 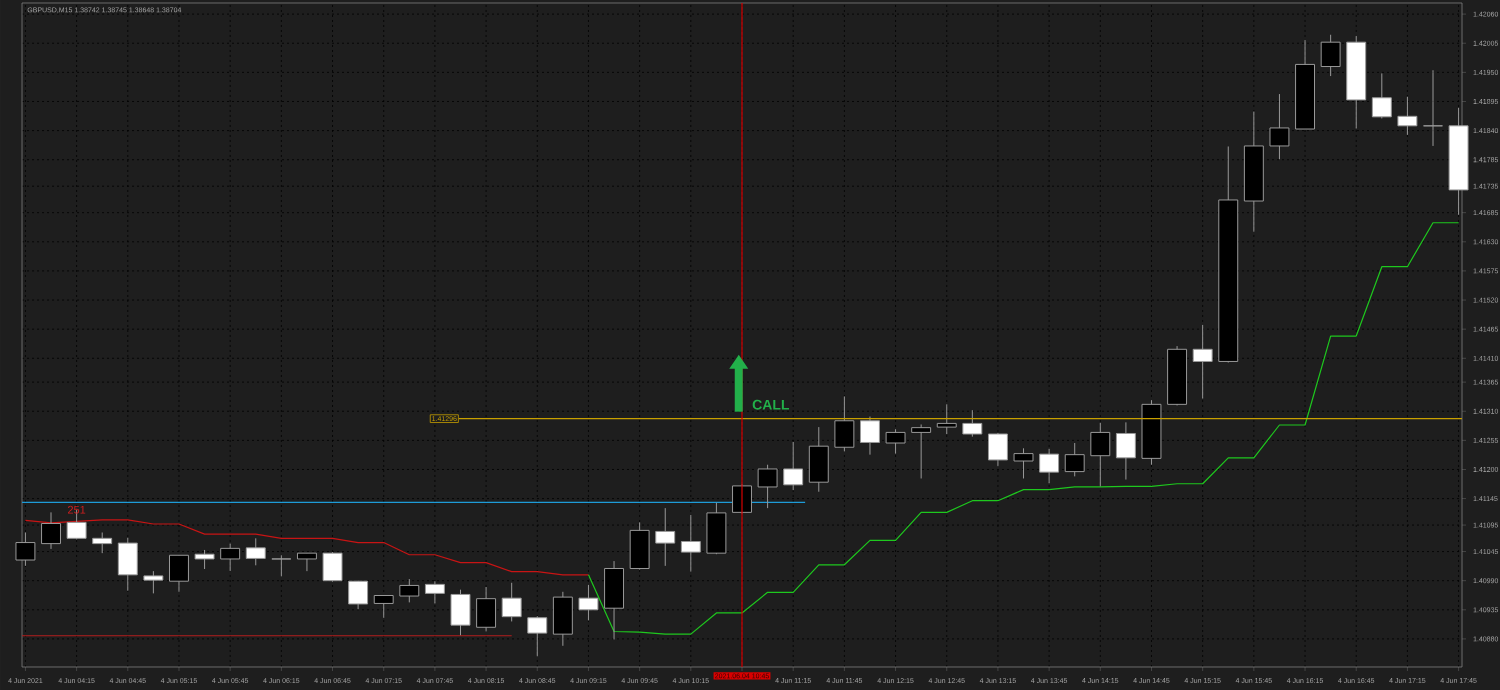 I want to click on annotation: 251, so click(x=77, y=509).